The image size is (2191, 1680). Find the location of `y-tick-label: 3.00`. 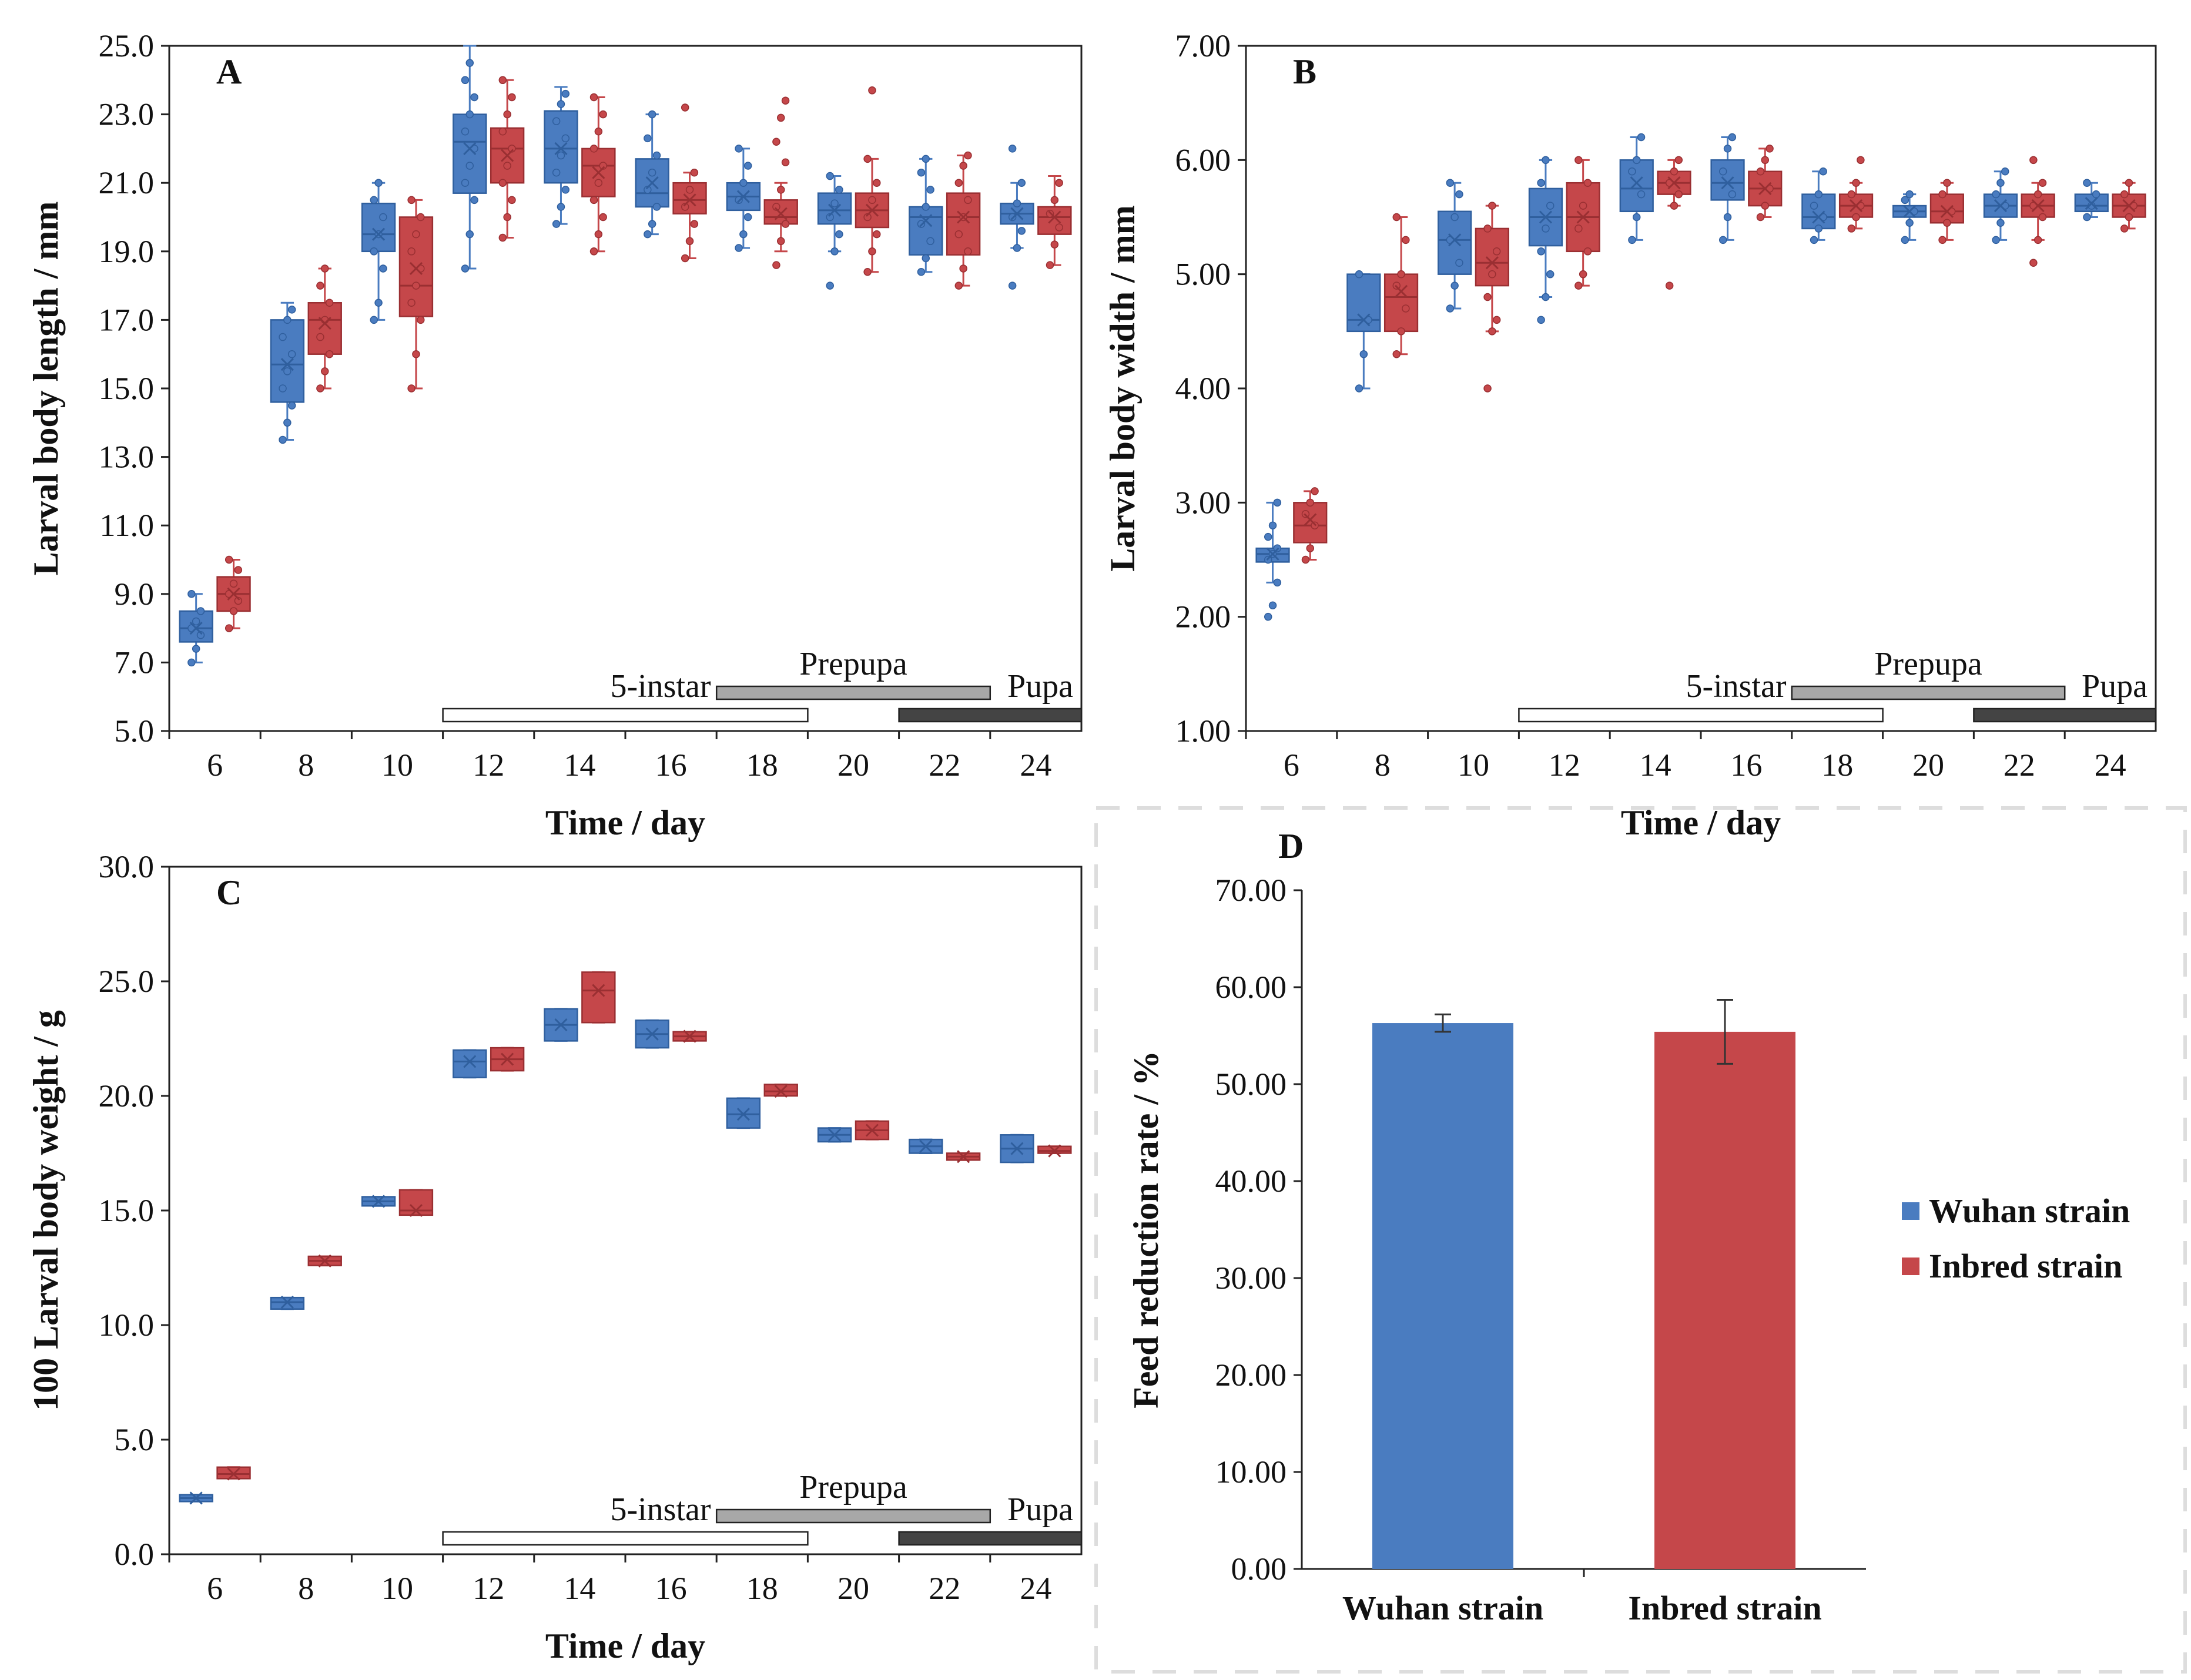

y-tick-label: 3.00 is located at coordinates (1203, 502).